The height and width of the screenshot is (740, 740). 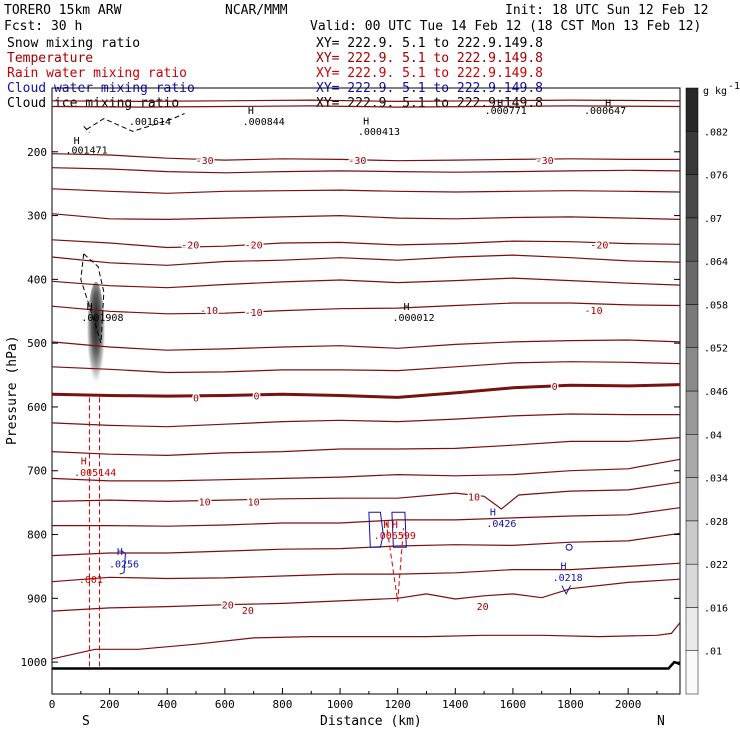 What do you see at coordinates (97, 73) in the screenshot?
I see `legend-field-name: Rain water mixing ratio` at bounding box center [97, 73].